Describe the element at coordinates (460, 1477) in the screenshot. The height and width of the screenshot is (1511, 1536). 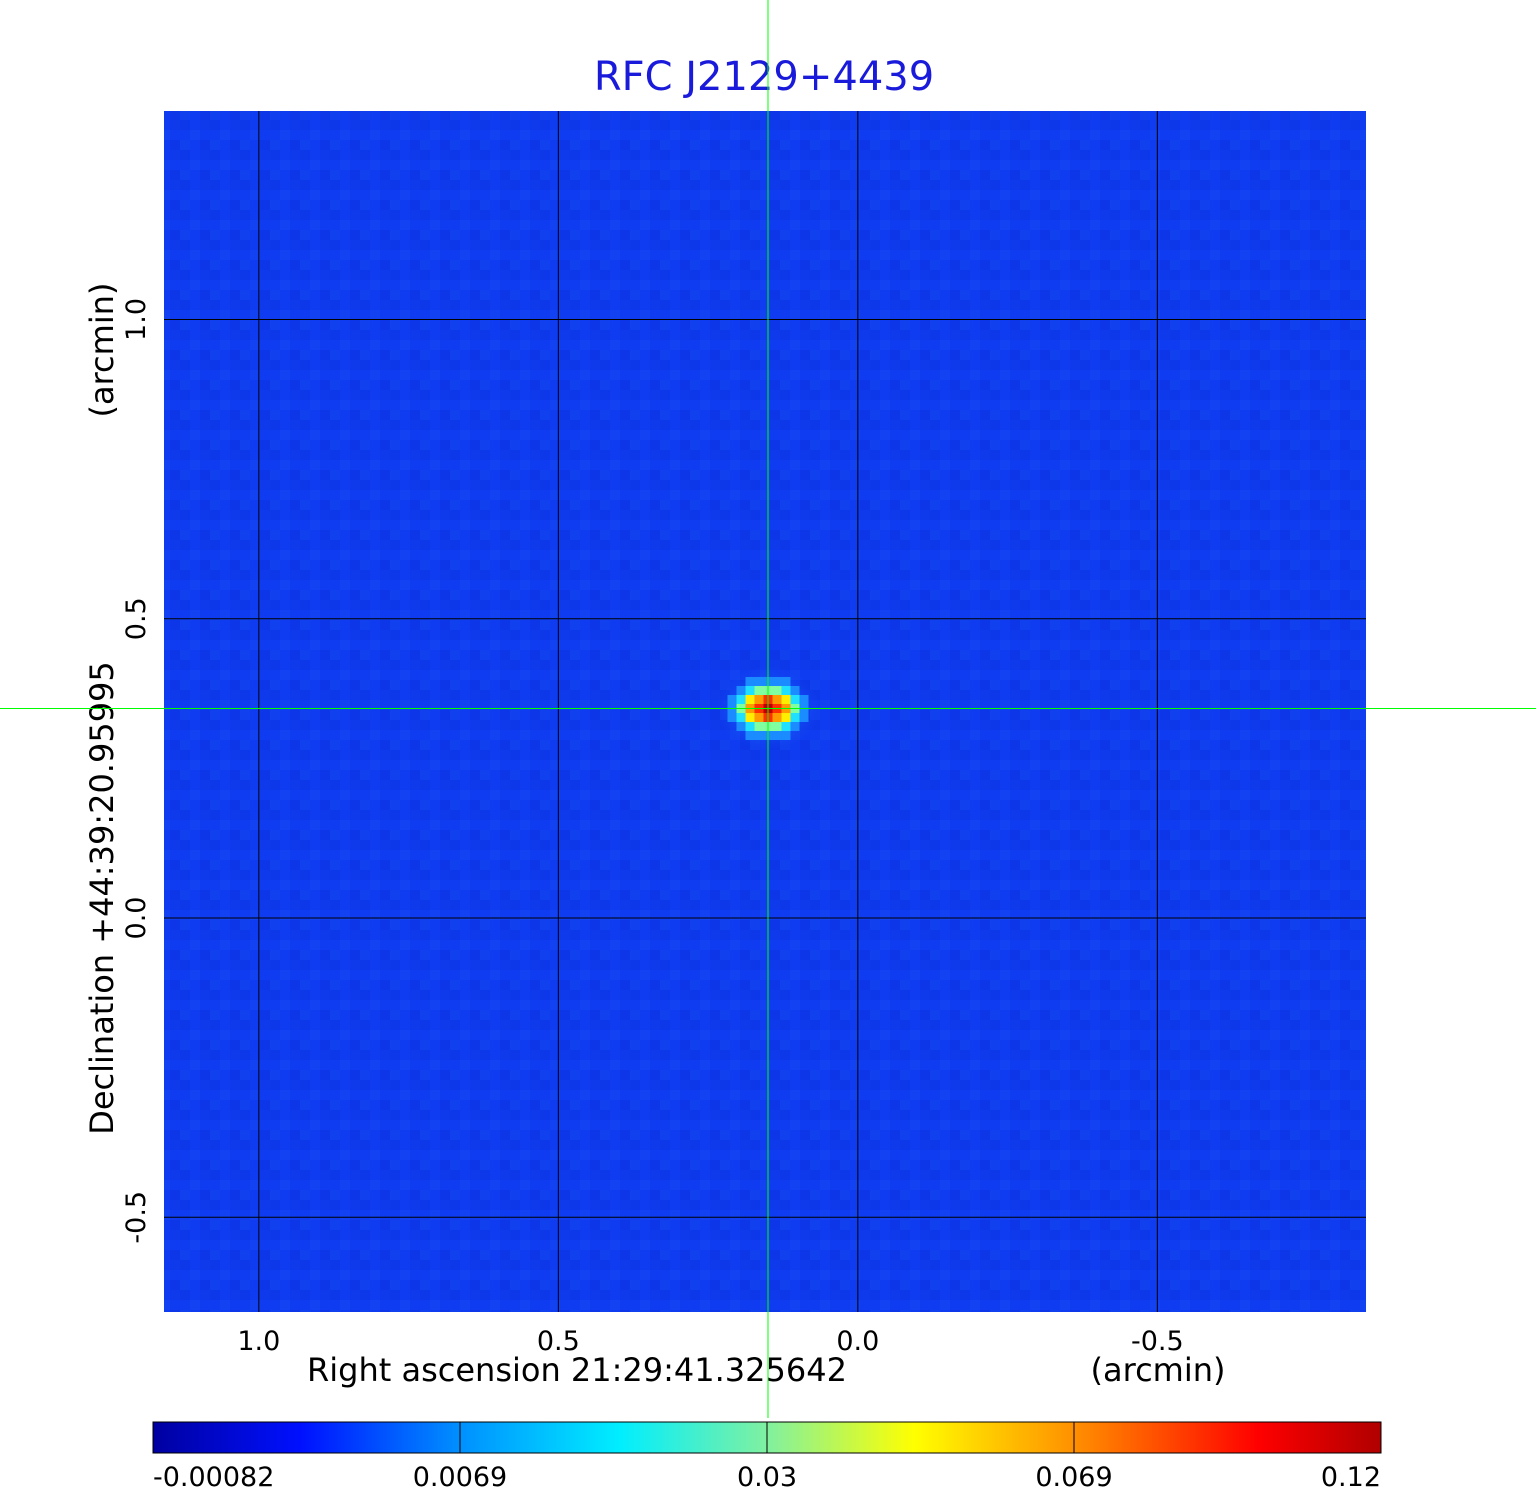
I see `colorbar-tick-label: 0.0069` at that location.